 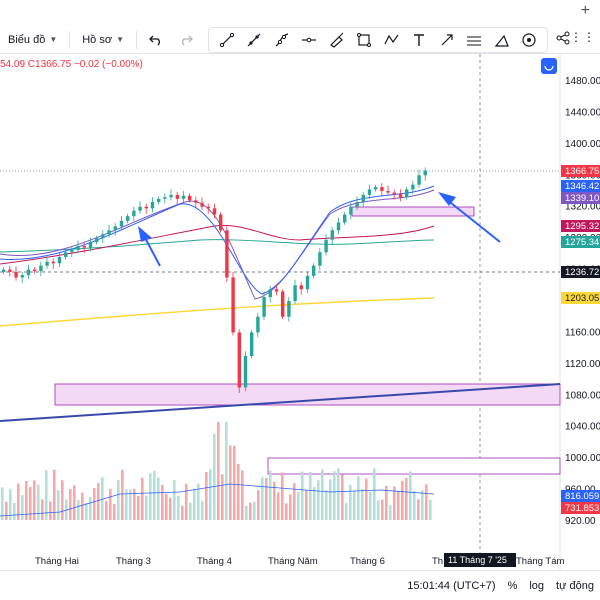 I want to click on text-icon, so click(x=419, y=40).